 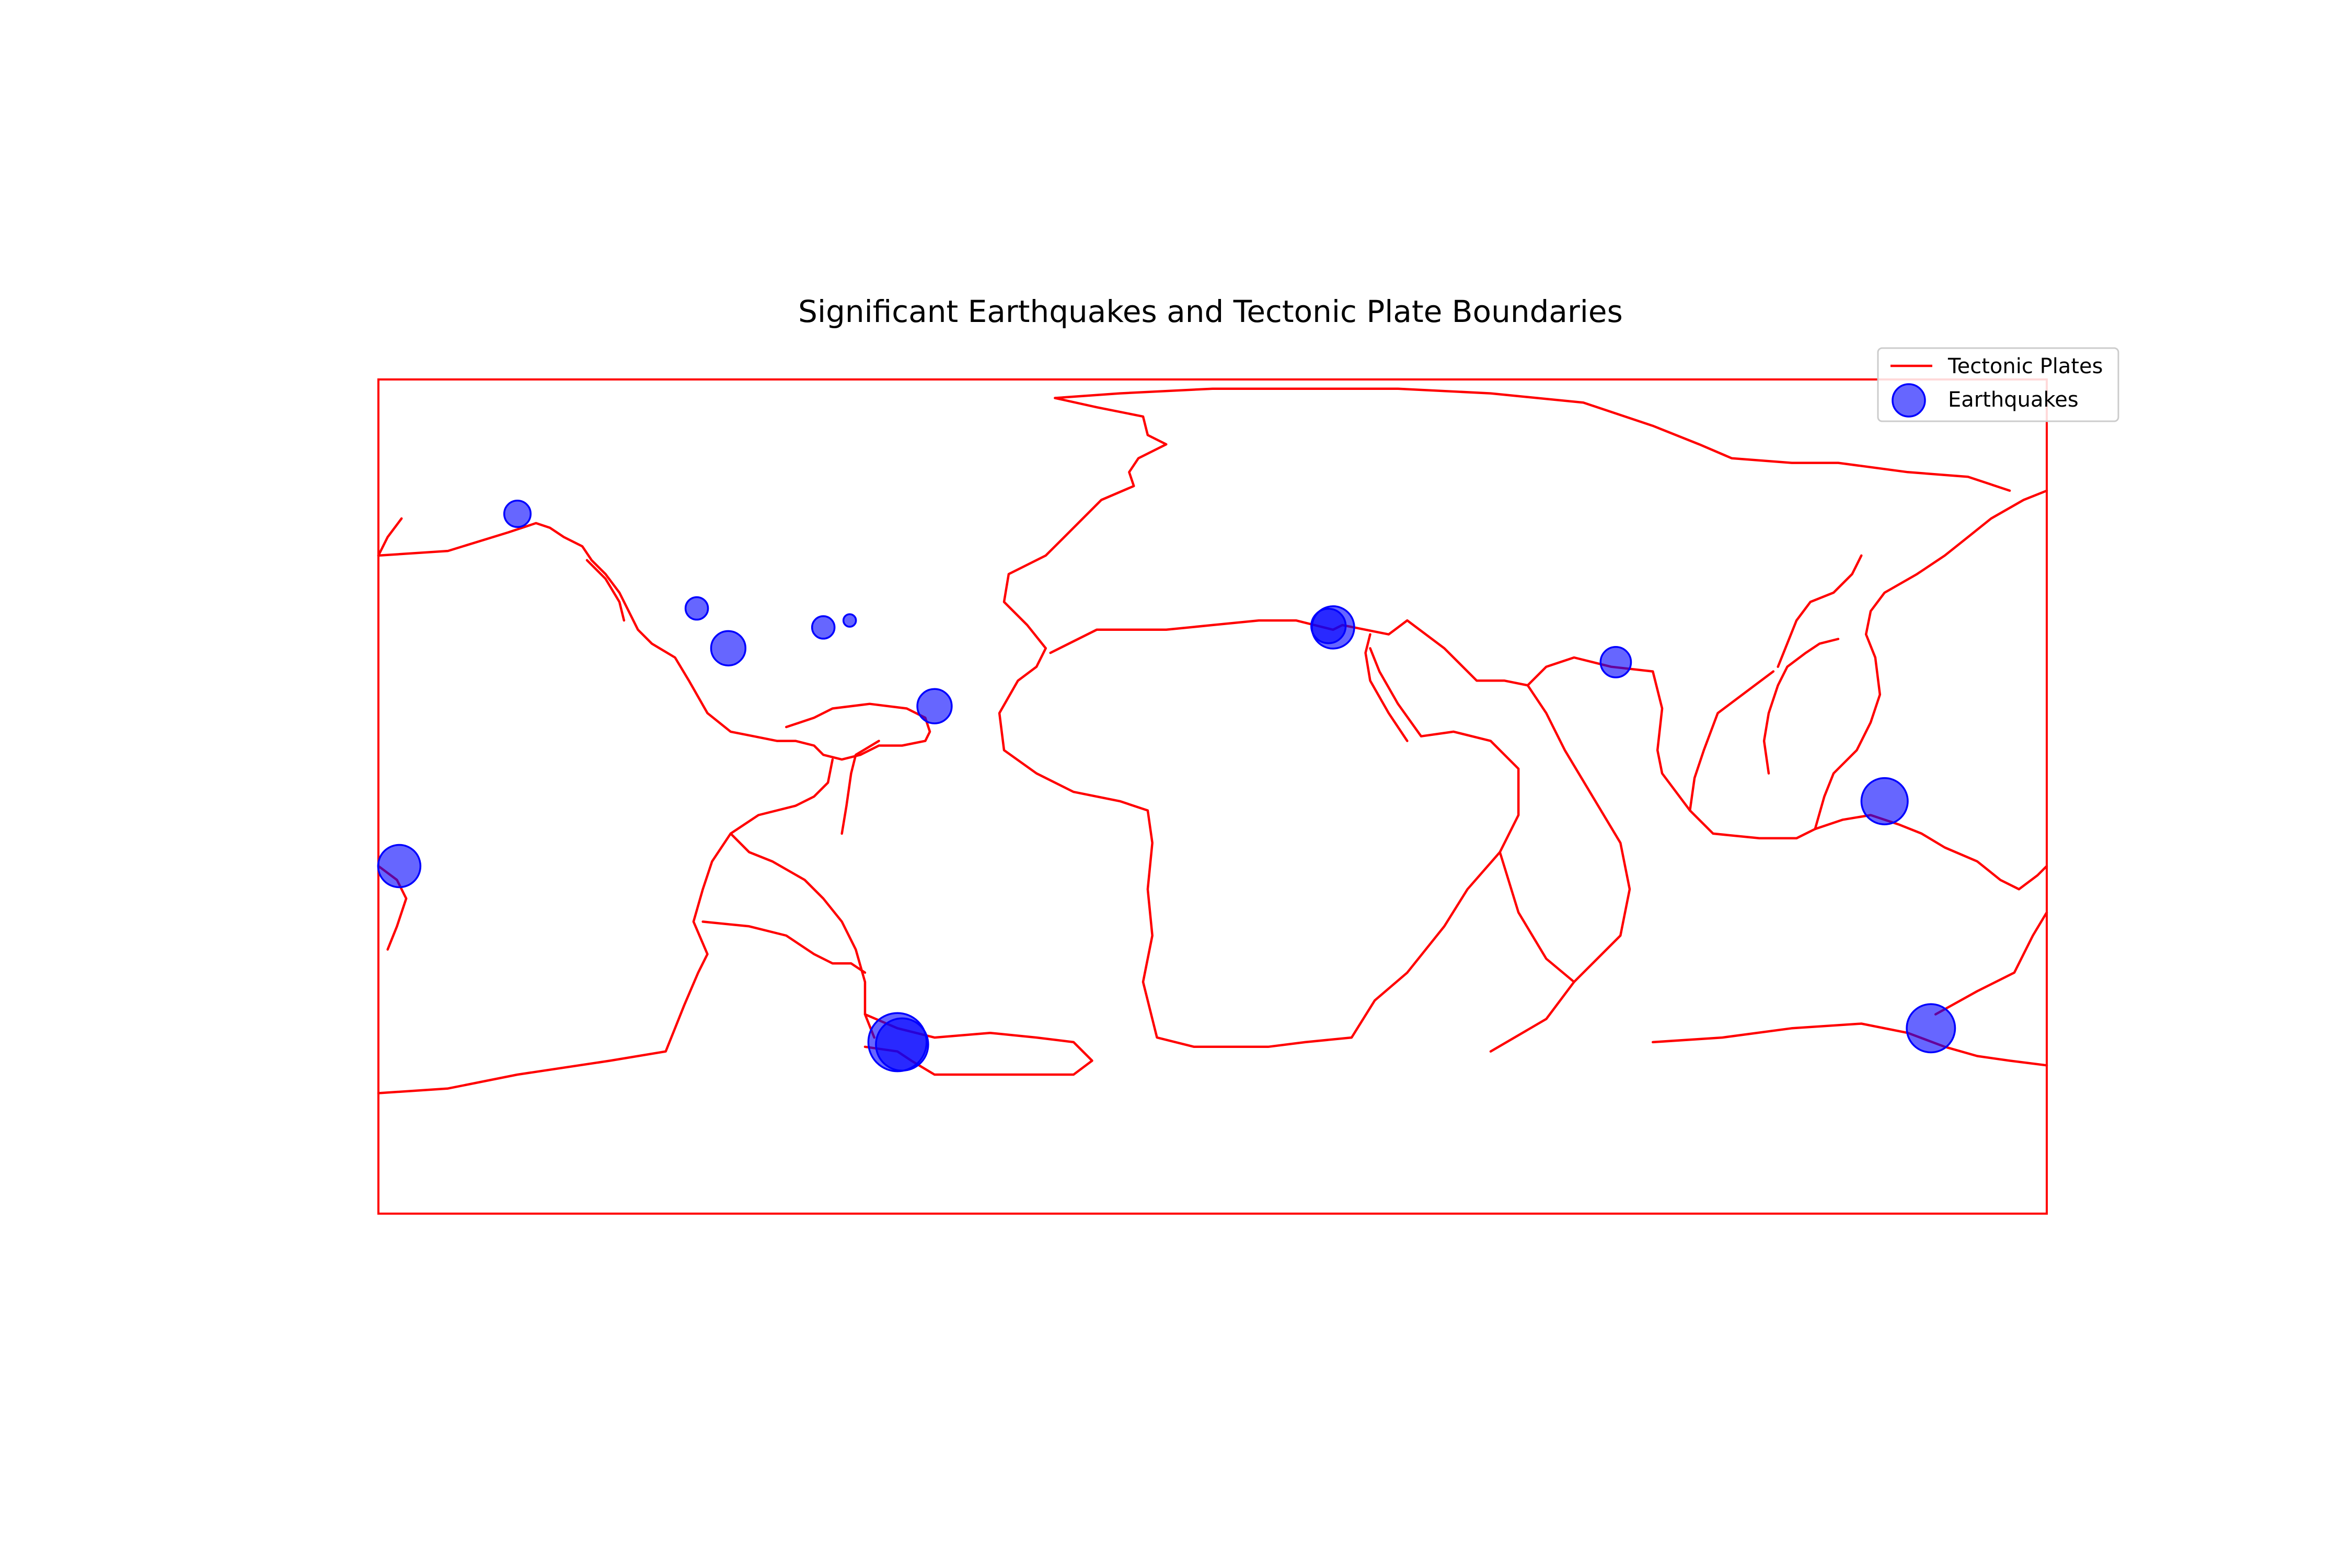 I want to click on legend-label-earthquakes: Earthquakes, so click(x=2013, y=400).